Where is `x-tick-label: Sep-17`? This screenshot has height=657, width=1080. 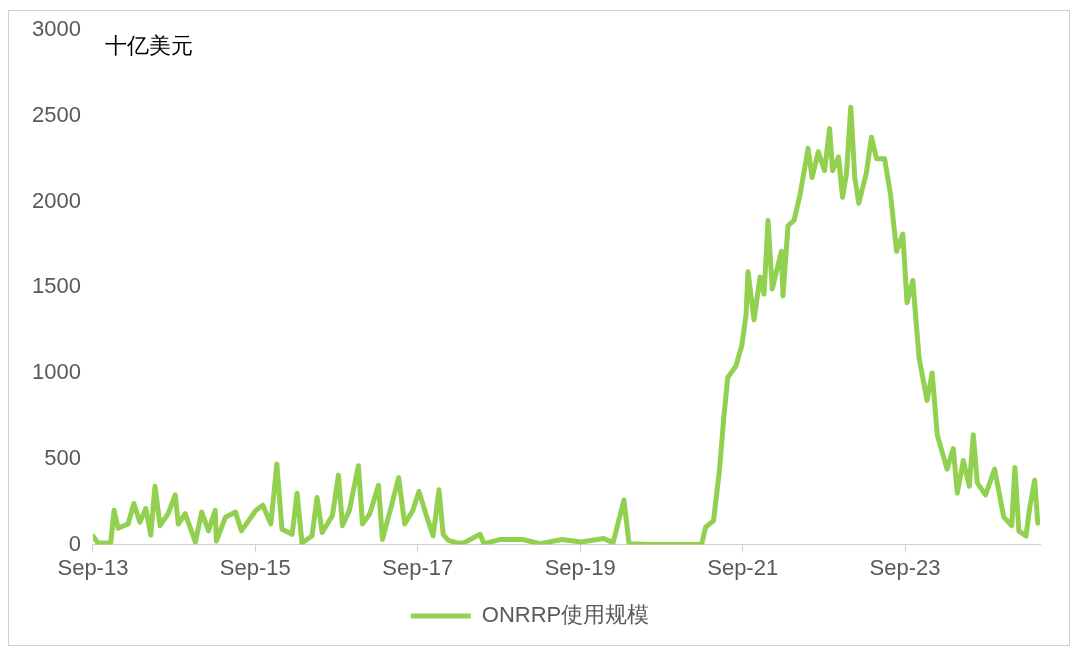 x-tick-label: Sep-17 is located at coordinates (418, 567).